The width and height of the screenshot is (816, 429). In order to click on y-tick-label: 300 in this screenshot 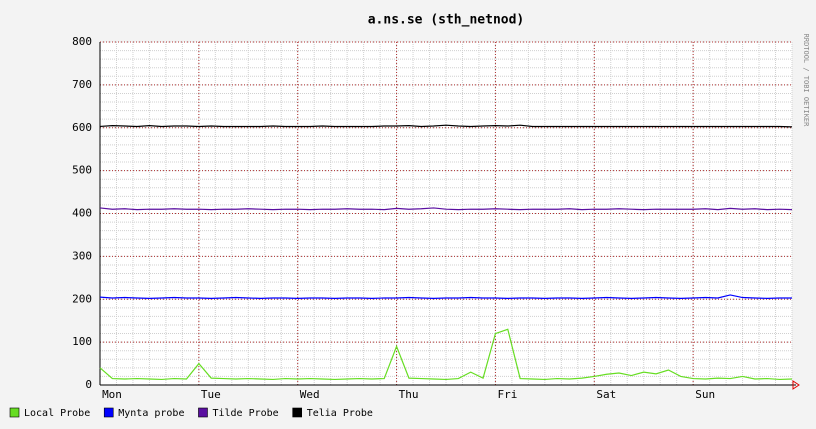, I will do `click(82, 255)`.